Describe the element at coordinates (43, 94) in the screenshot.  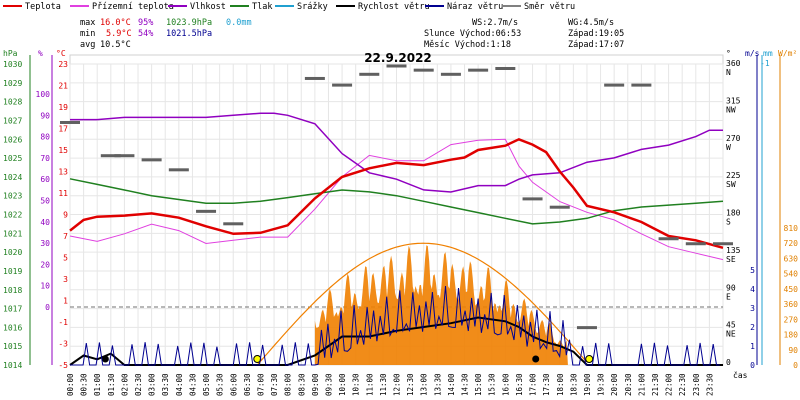
I see `tick-pct: 100` at that location.